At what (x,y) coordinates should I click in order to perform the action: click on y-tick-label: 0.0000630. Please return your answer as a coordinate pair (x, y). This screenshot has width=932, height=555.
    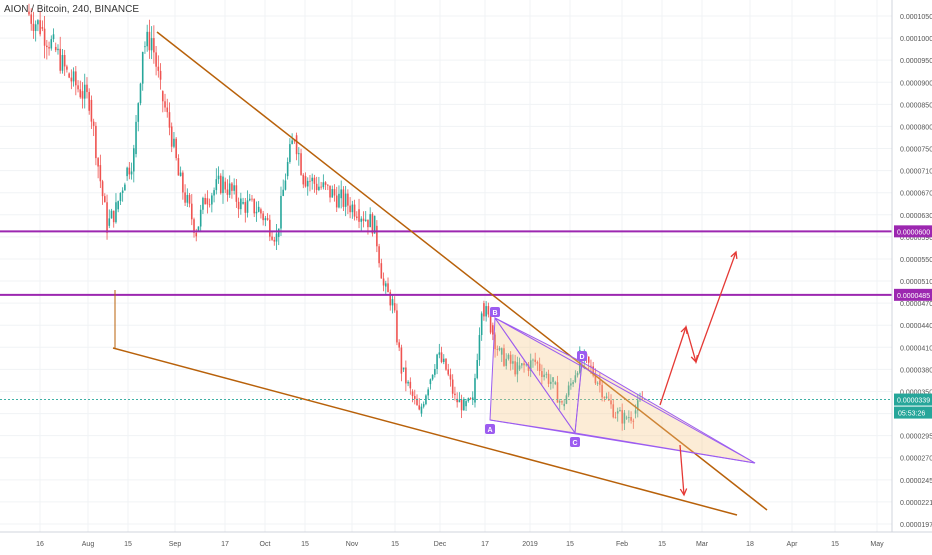
    Looking at the image, I should click on (916, 216).